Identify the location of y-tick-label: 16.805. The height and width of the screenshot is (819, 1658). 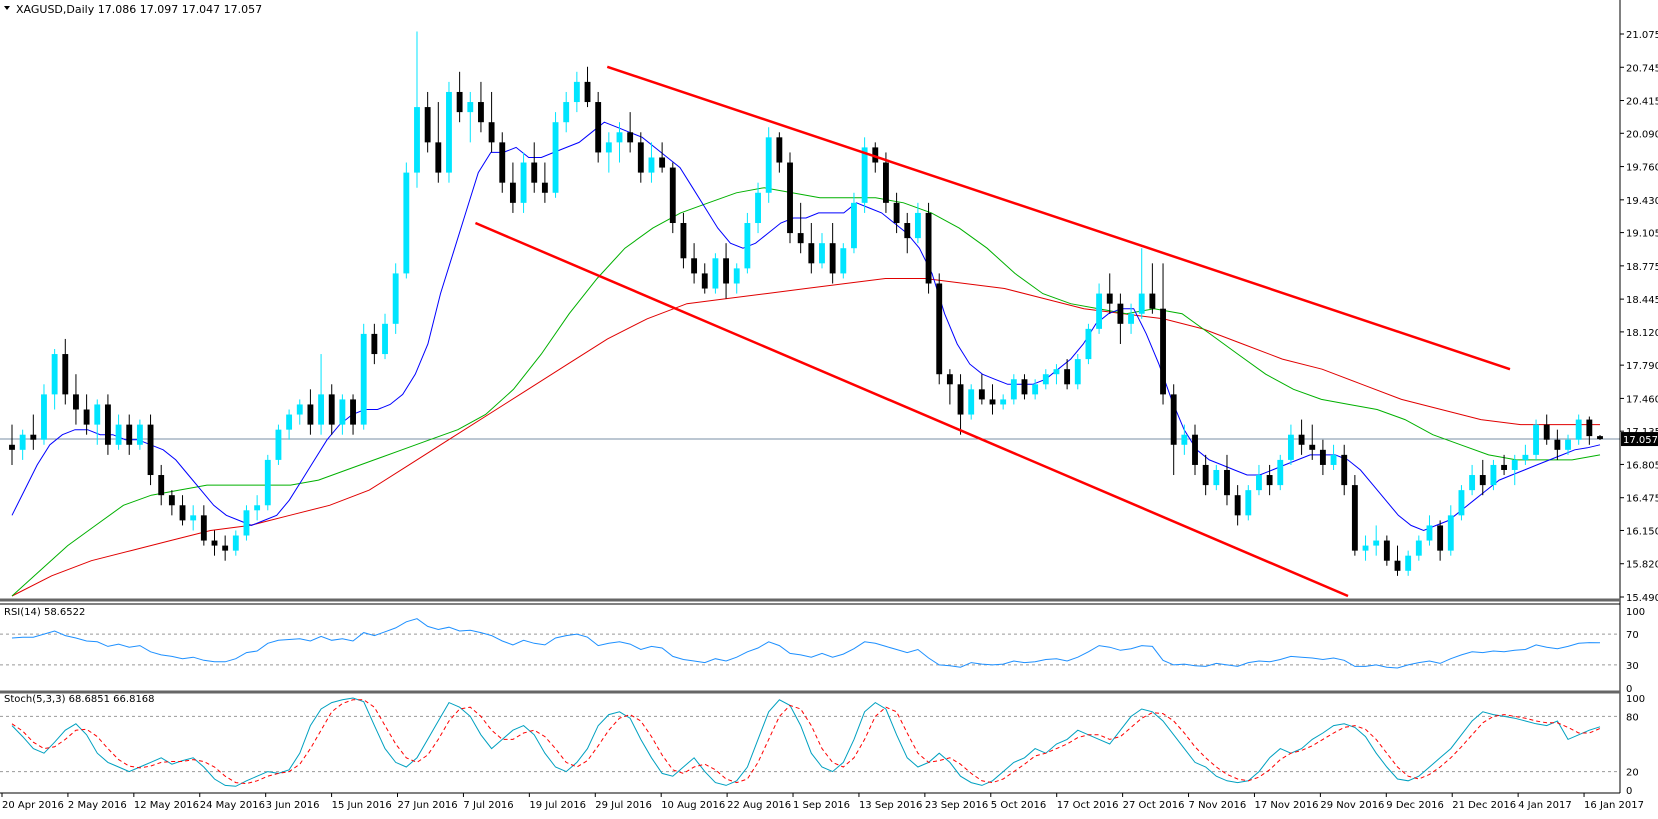
(1642, 465).